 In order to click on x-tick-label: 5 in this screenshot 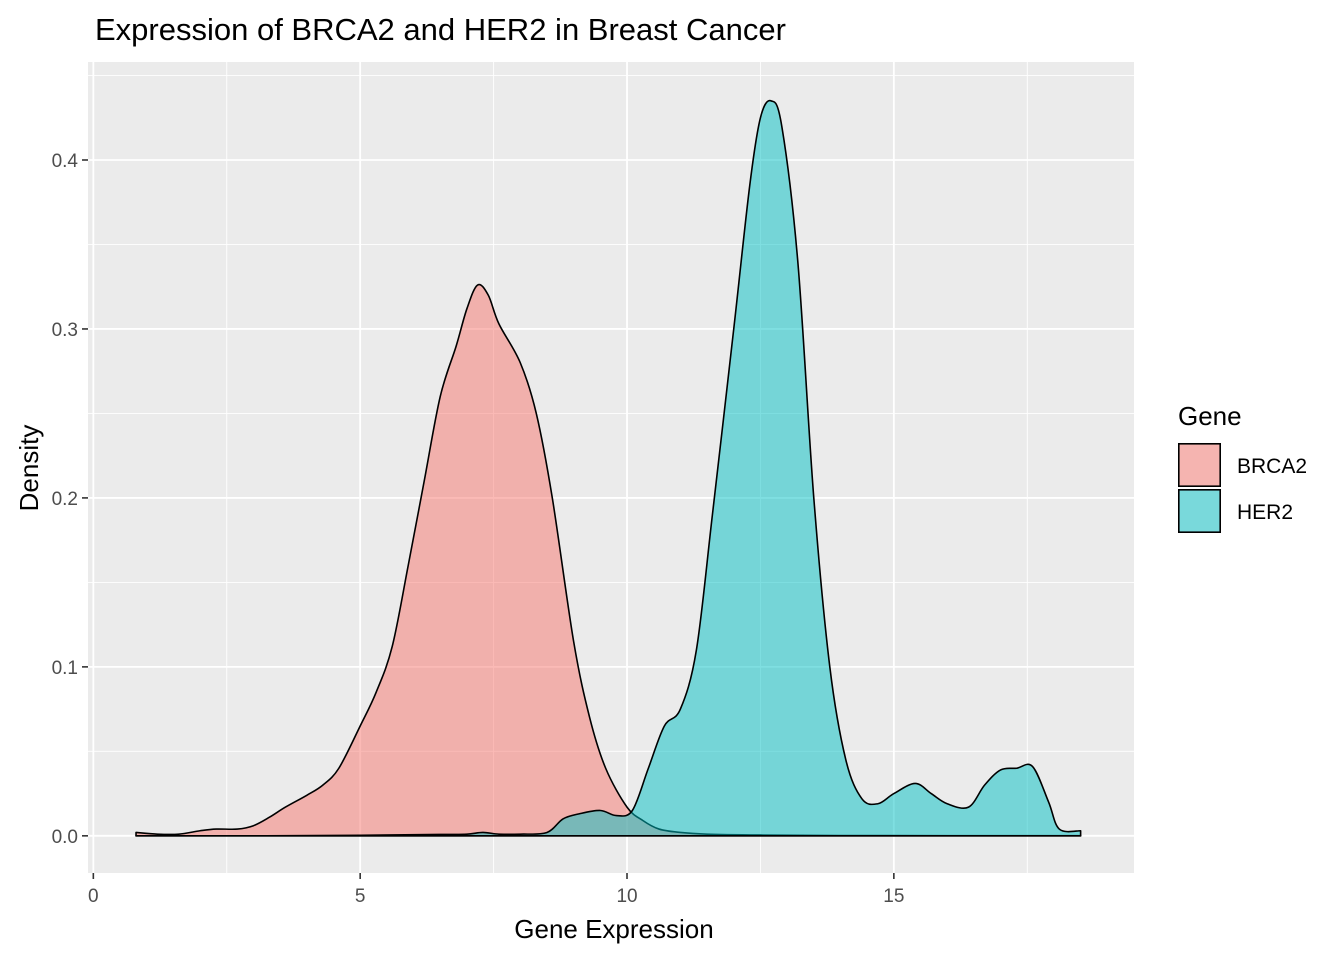, I will do `click(360, 896)`.